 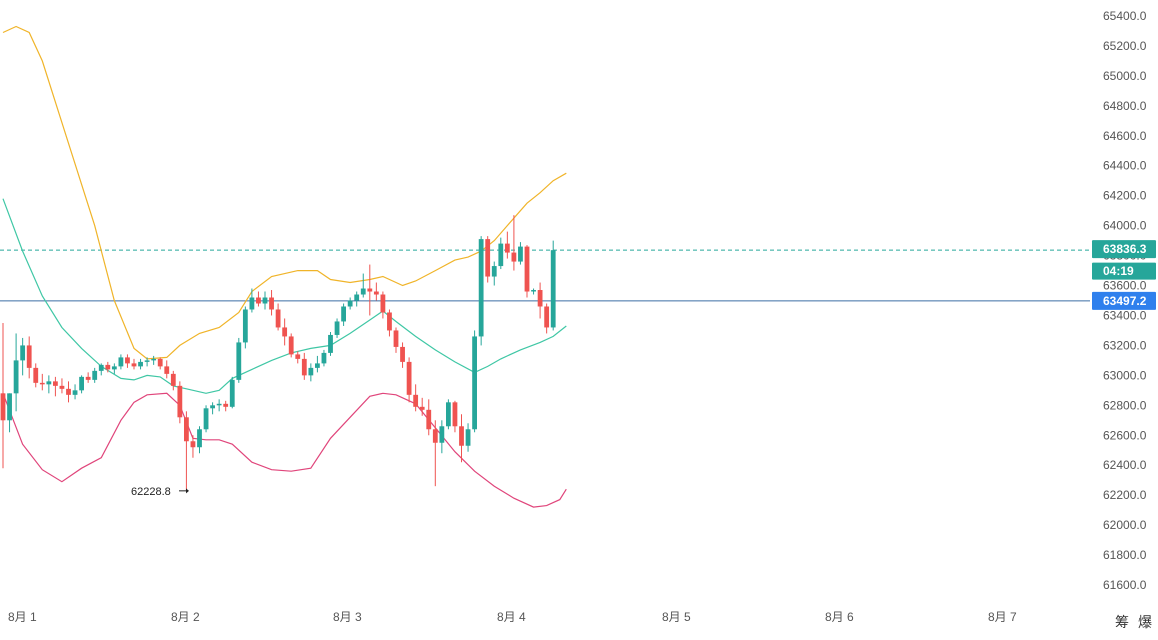 What do you see at coordinates (1125, 585) in the screenshot?
I see `y-tick-label: 61600.0` at bounding box center [1125, 585].